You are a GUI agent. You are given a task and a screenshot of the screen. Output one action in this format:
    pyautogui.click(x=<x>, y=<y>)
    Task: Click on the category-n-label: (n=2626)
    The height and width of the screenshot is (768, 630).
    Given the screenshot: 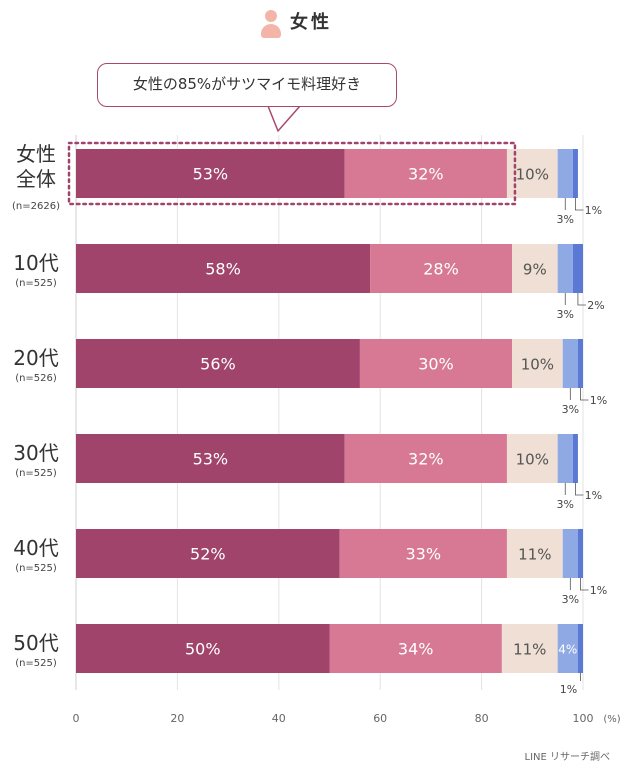 What is the action you would take?
    pyautogui.click(x=36, y=206)
    